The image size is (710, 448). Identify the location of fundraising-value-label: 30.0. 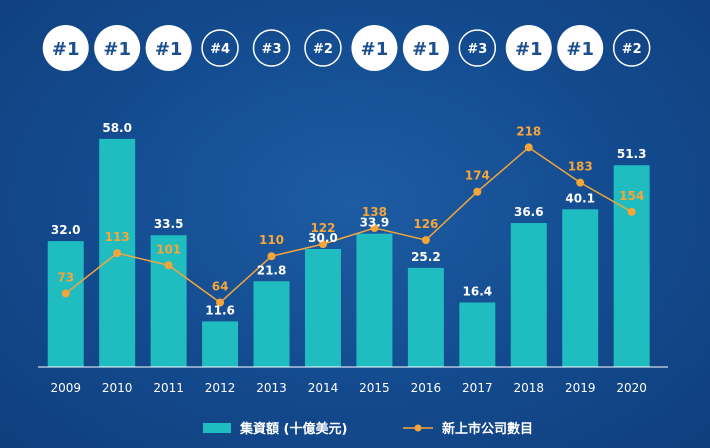
(323, 238).